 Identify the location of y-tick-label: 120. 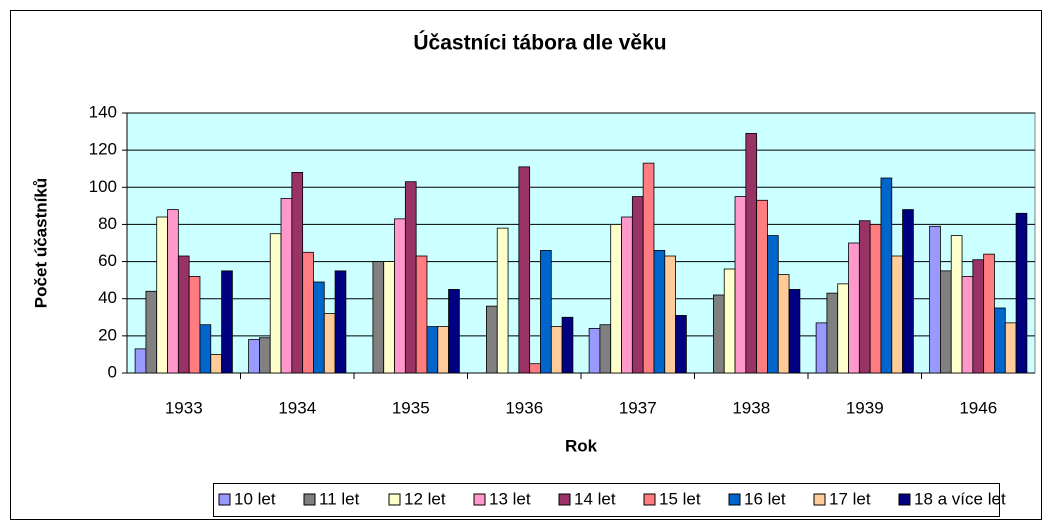
(103, 149).